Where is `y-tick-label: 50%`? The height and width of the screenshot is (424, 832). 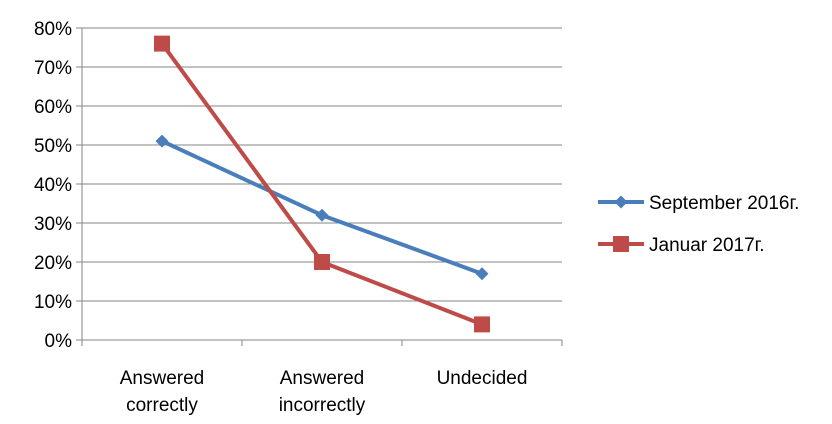
y-tick-label: 50% is located at coordinates (53, 146).